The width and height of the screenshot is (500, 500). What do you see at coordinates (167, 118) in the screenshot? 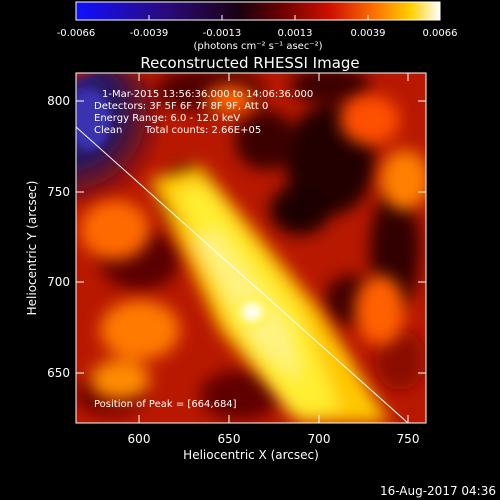
I see `annotation-energy: Energy Range: 6.0 - 12.0 keV` at bounding box center [167, 118].